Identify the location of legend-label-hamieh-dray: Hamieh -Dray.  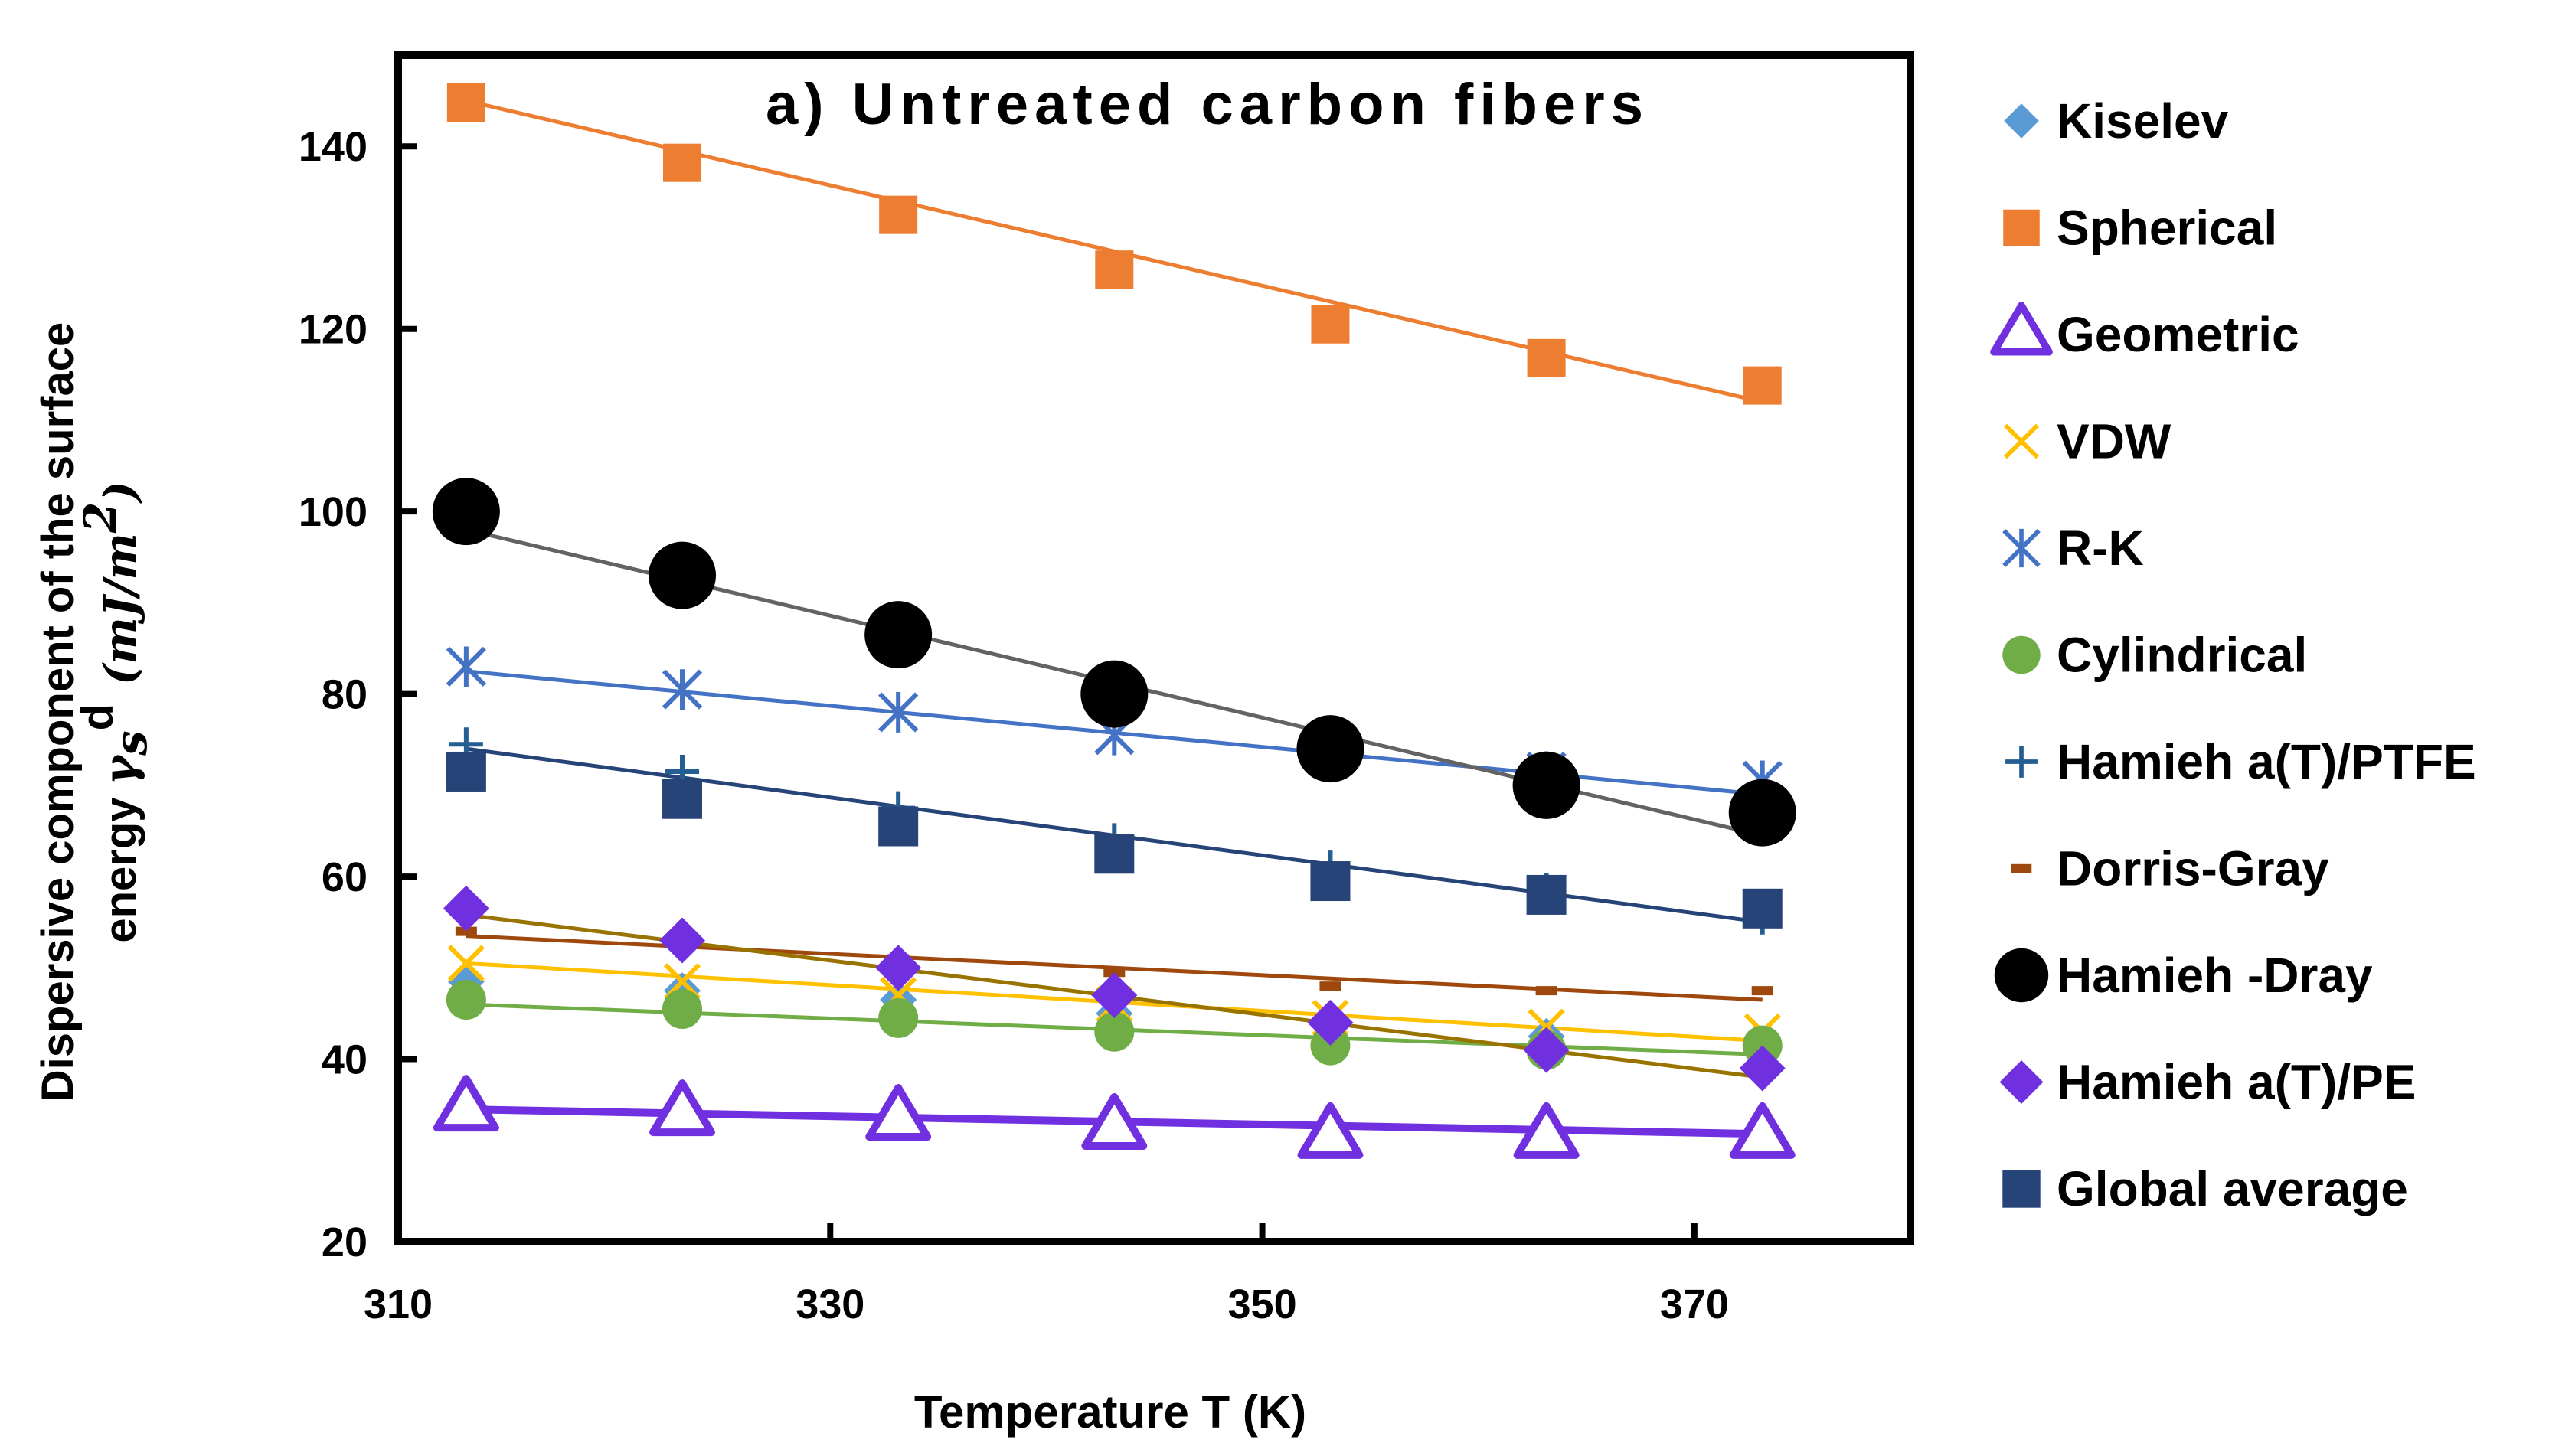
(2215, 975).